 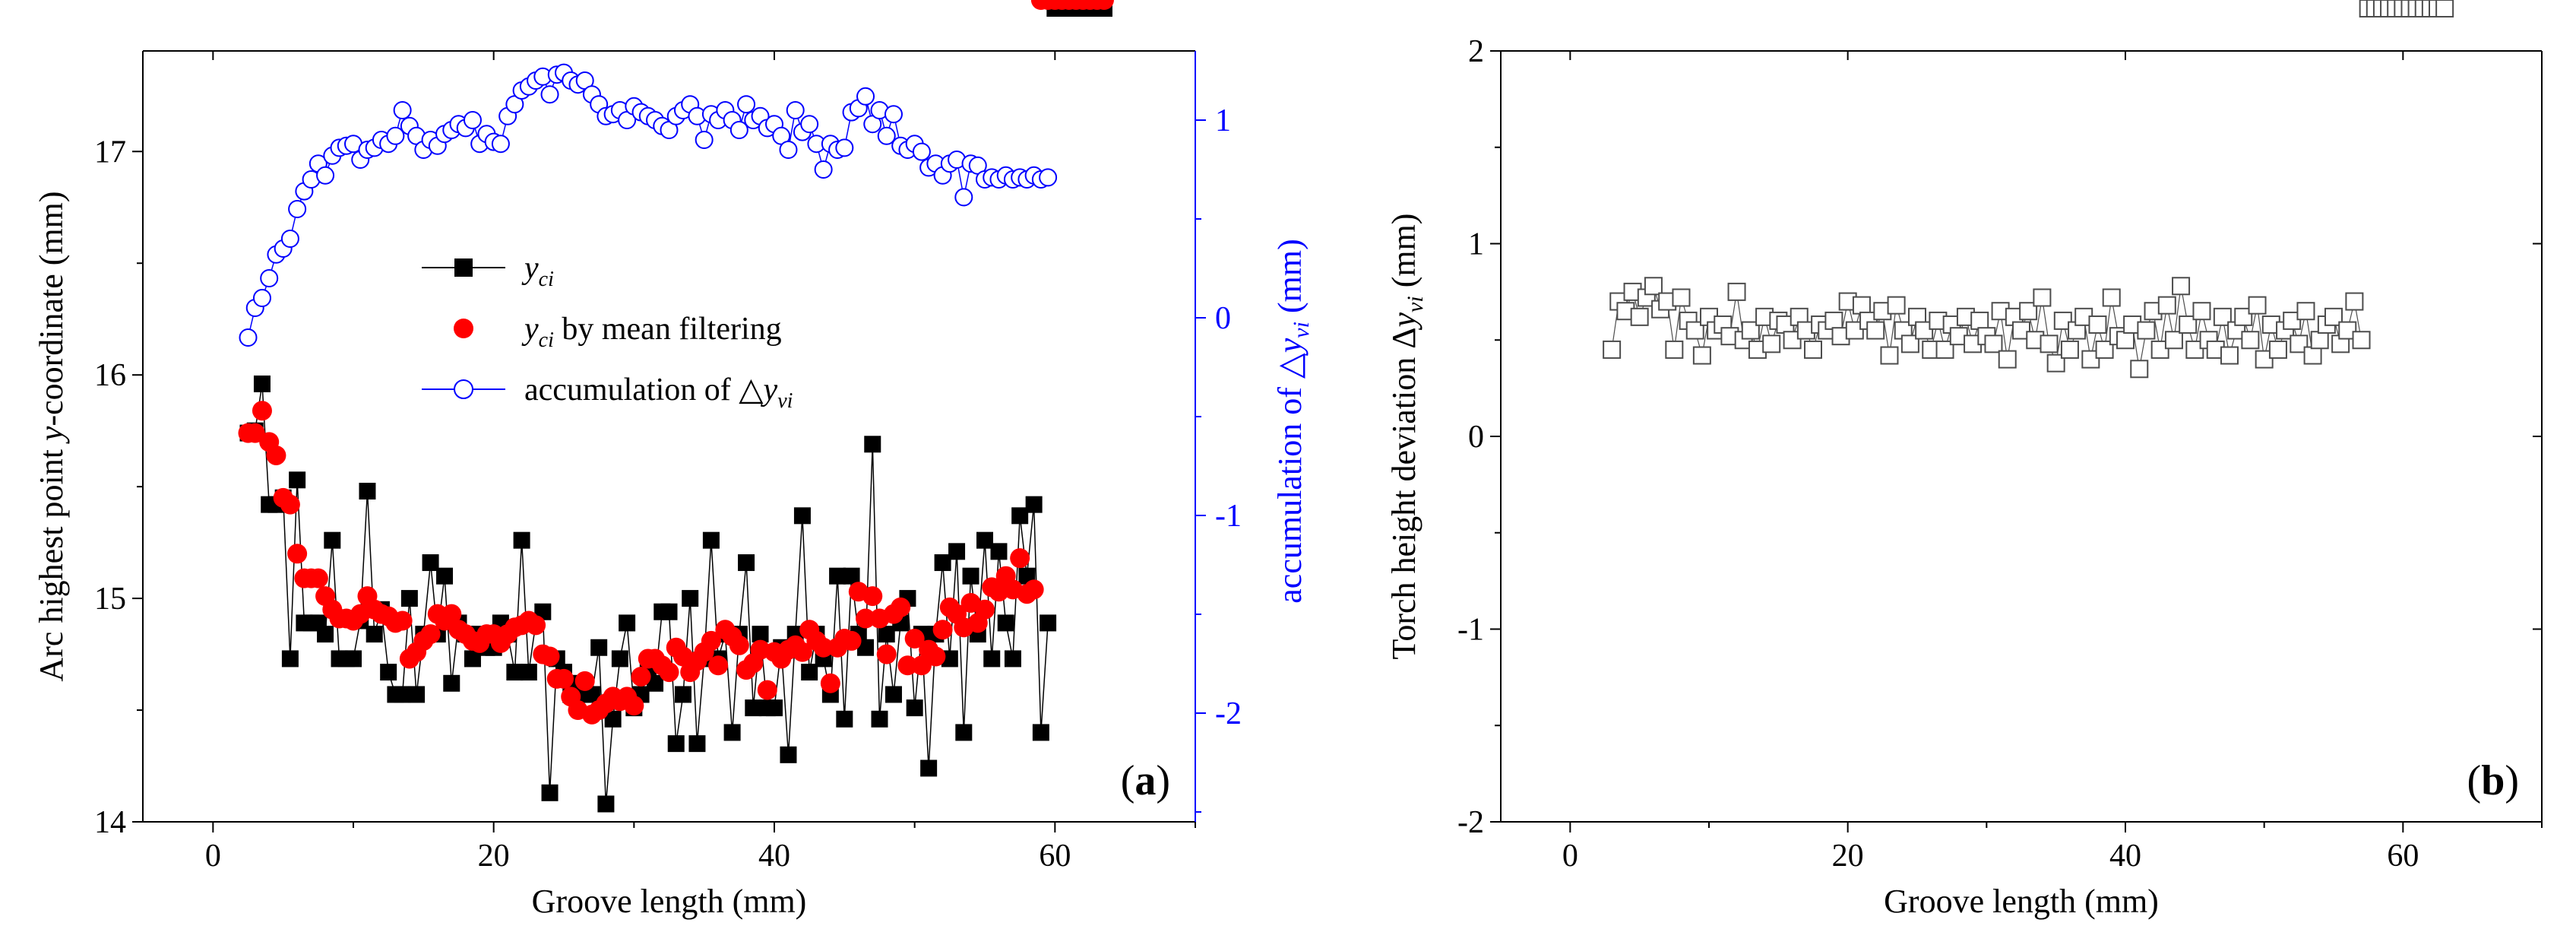 I want to click on panel-a-y2tick-label: -1, so click(x=1228, y=516).